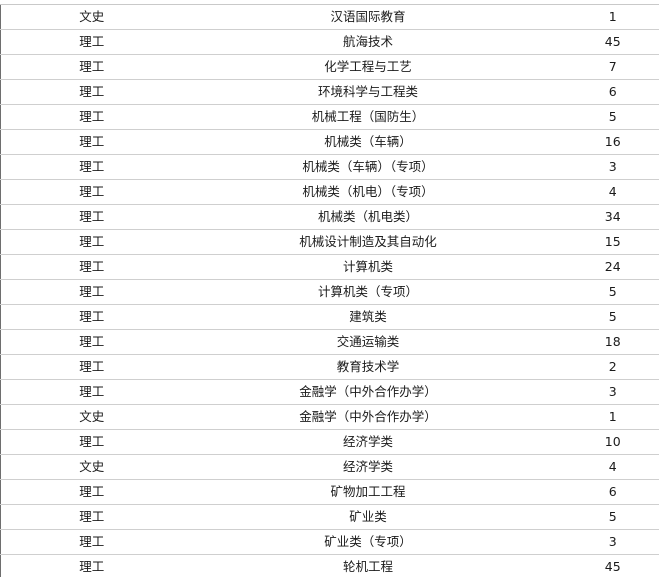 This screenshot has height=577, width=659. What do you see at coordinates (606, 267) in the screenshot?
I see `table-cell-count: 24` at bounding box center [606, 267].